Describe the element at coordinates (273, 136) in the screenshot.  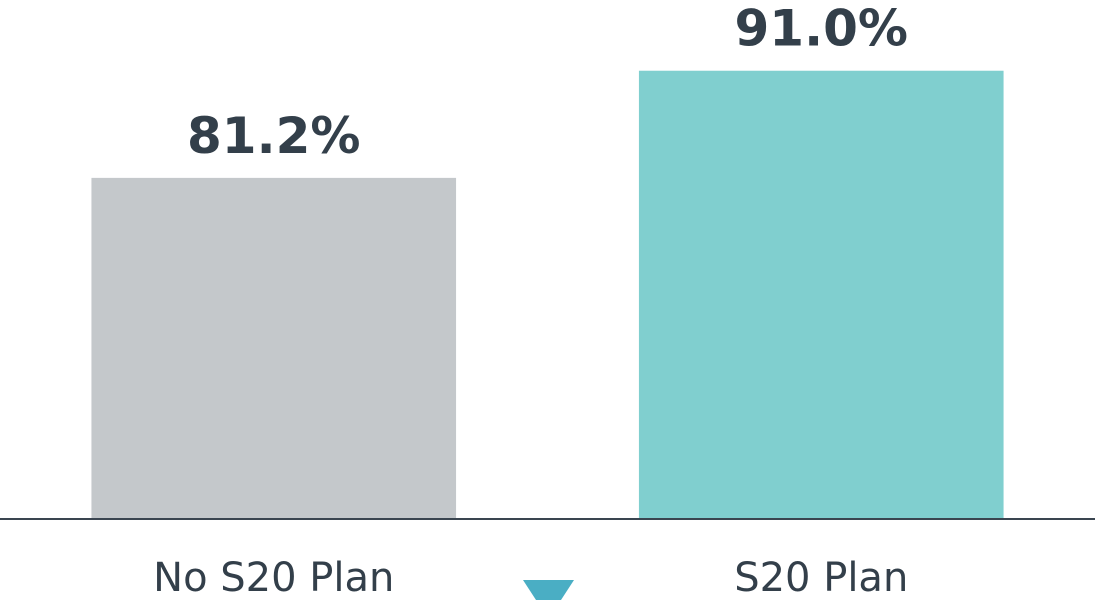
I see `value-label: 81.2%` at that location.